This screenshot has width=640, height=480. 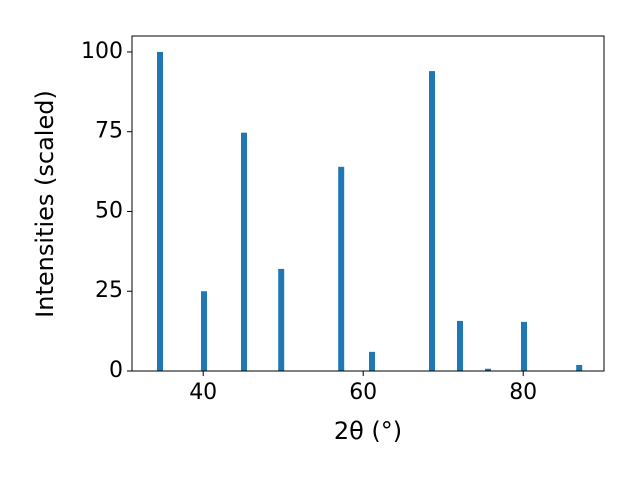 What do you see at coordinates (203, 392) in the screenshot?
I see `x-tick-label: 40` at bounding box center [203, 392].